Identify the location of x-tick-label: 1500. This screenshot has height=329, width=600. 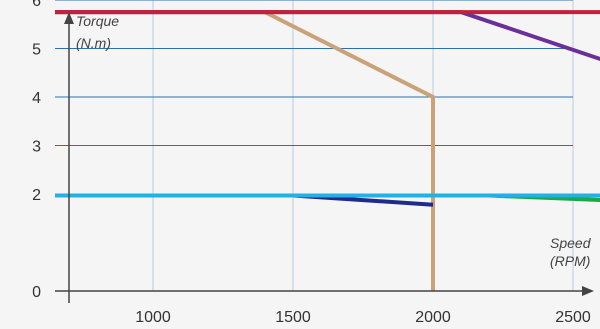
(293, 317).